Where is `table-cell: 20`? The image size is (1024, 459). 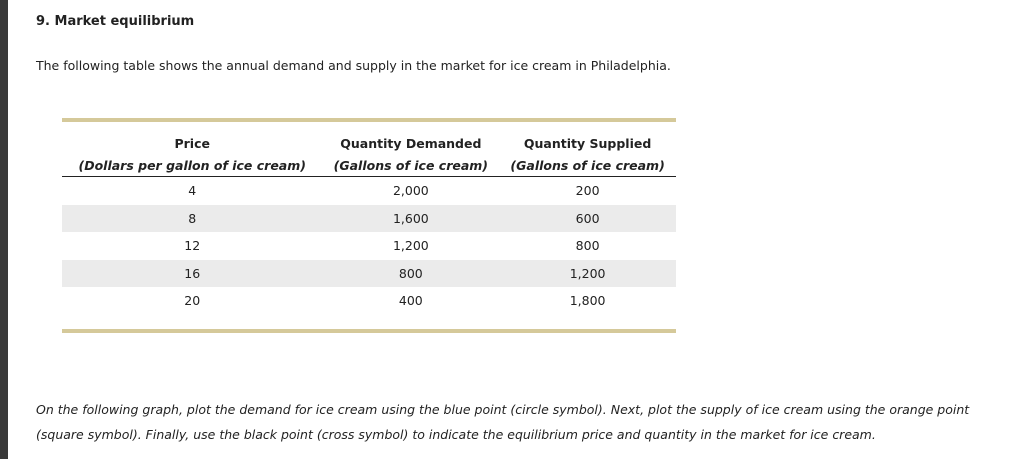
table-cell: 20 is located at coordinates (192, 301).